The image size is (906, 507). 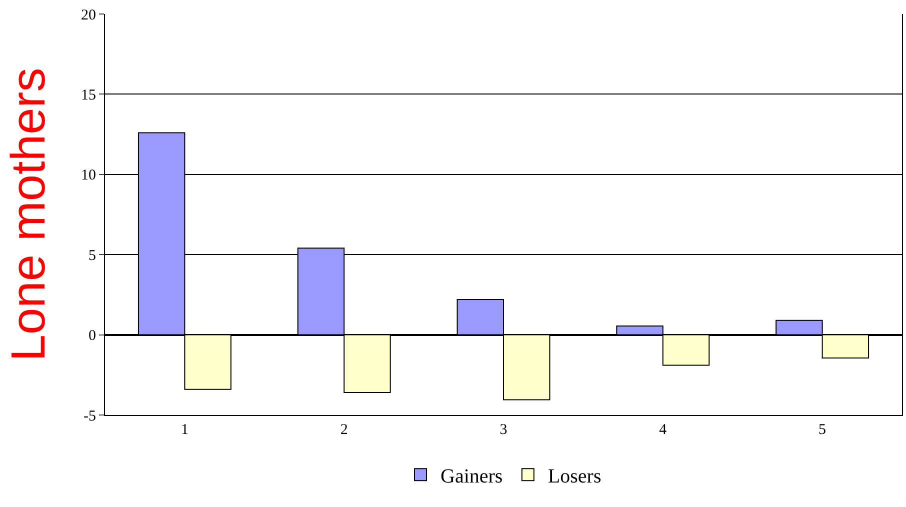 What do you see at coordinates (92, 256) in the screenshot?
I see `y-tick-label: 5` at bounding box center [92, 256].